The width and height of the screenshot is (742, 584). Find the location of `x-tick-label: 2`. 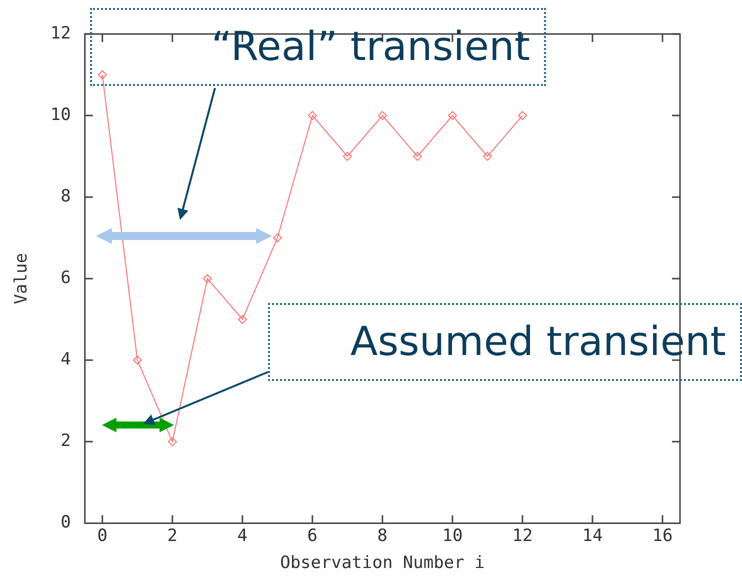

x-tick-label: 2 is located at coordinates (172, 536).